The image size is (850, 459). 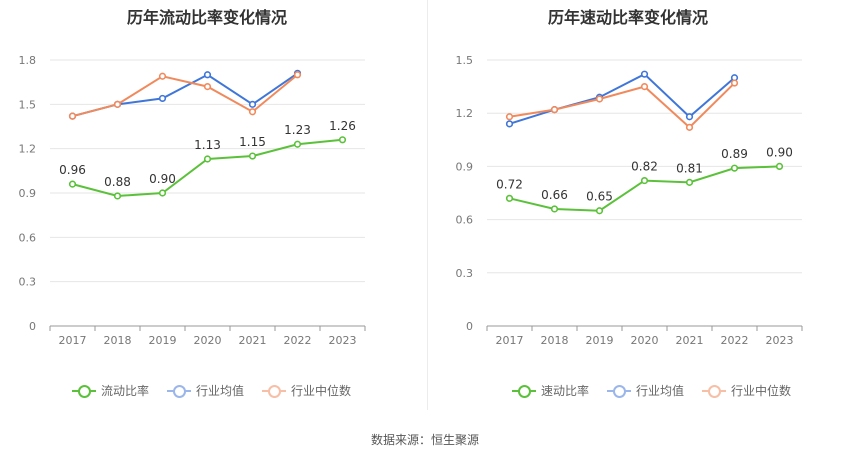 I want to click on chart-title-quick-ratio: 历年速动比率变化情况, so click(x=627, y=17).